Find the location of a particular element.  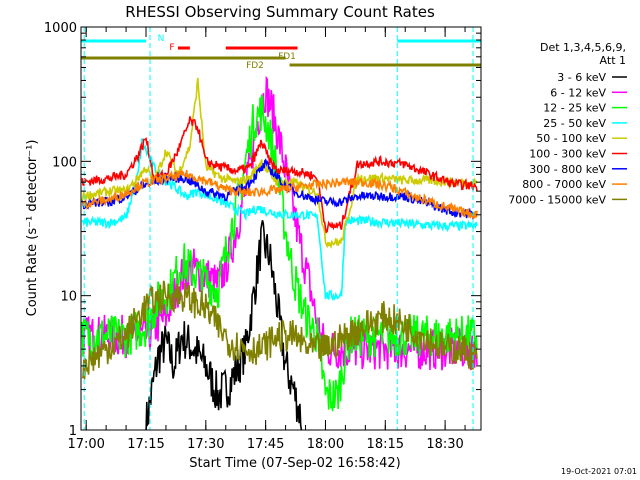

y-tick-label: 10 is located at coordinates (68, 297).